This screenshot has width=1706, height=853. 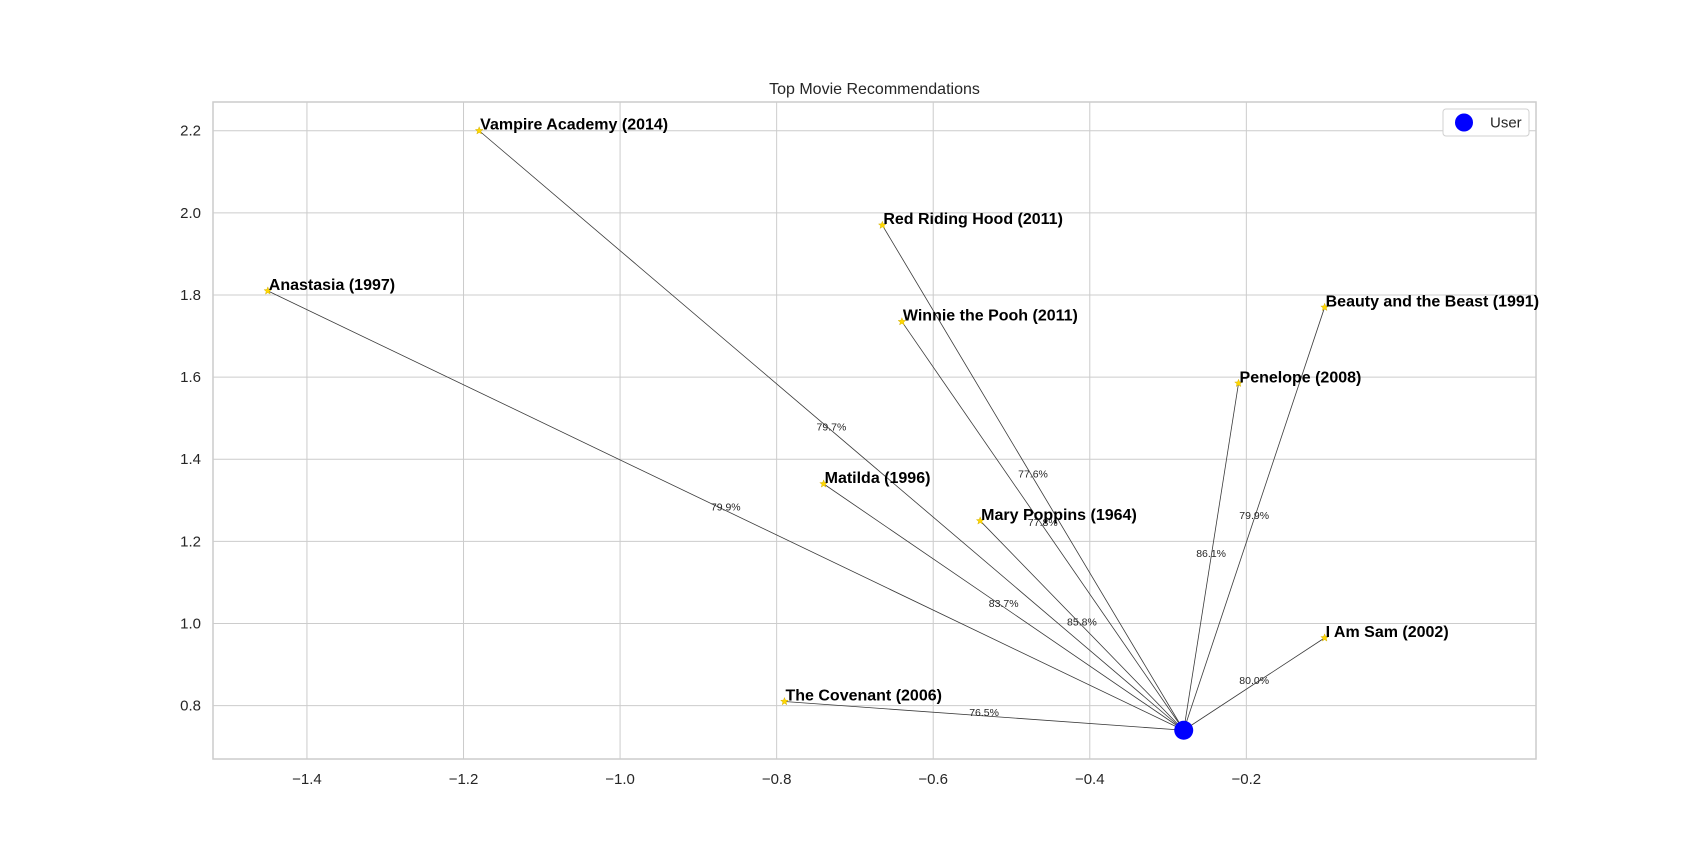 What do you see at coordinates (307, 779) in the screenshot?
I see `x-tick-label: −1.4` at bounding box center [307, 779].